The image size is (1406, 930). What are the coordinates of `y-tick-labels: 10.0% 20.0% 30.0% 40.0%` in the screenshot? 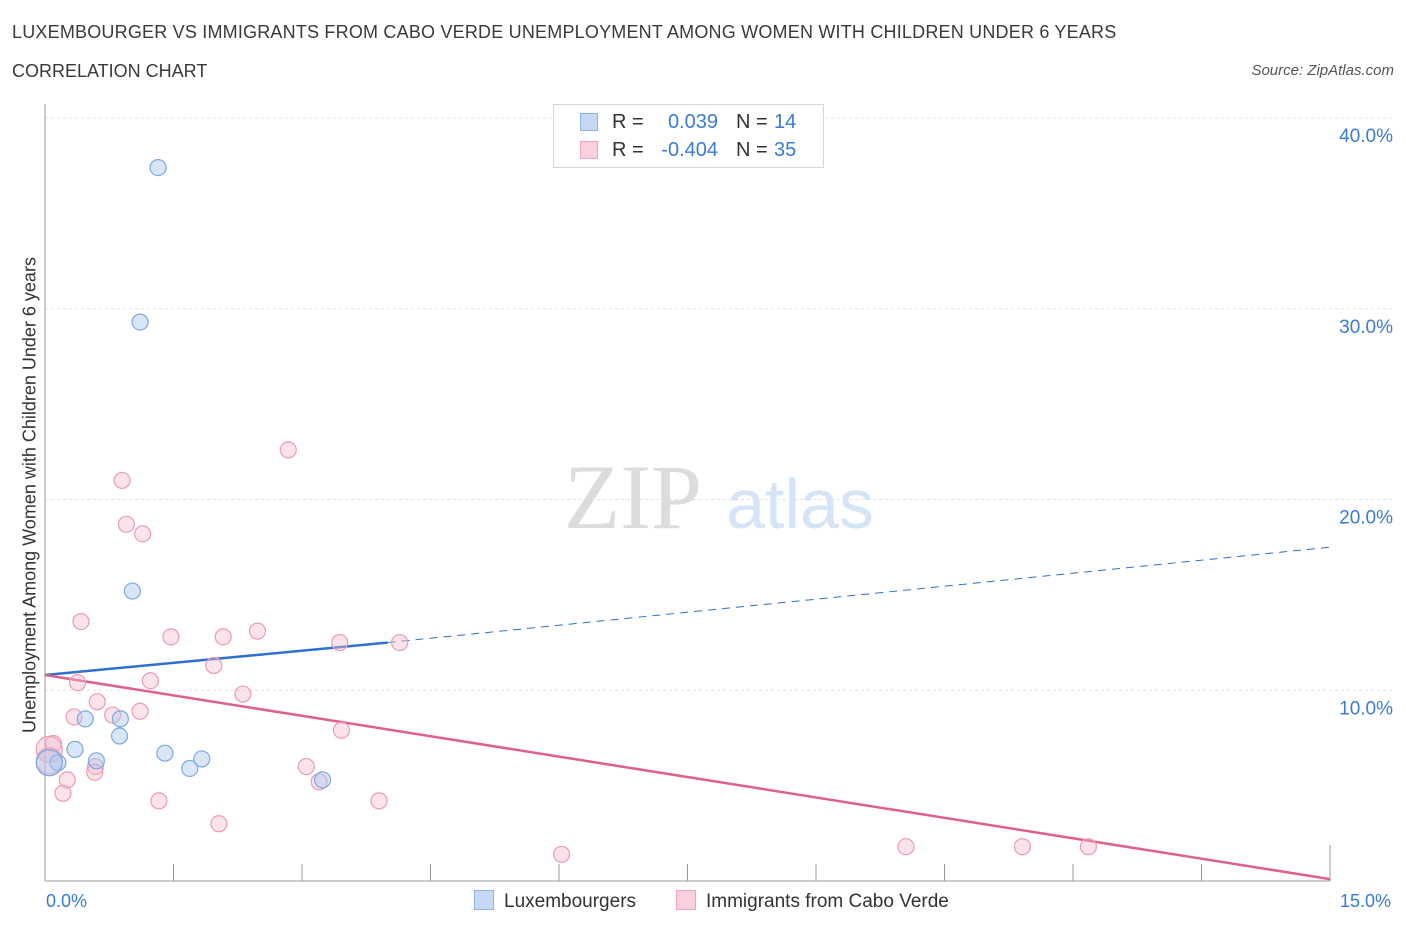 It's located at (1366, 422).